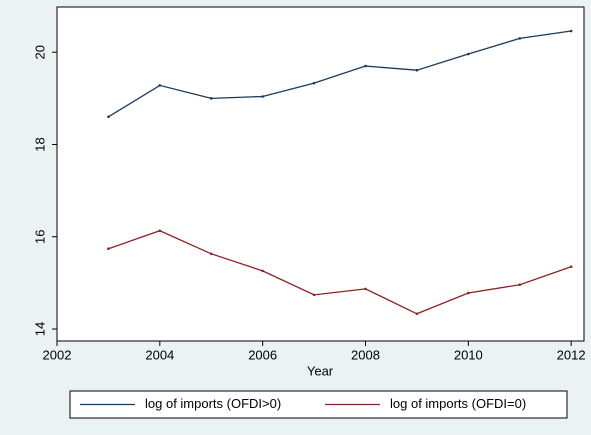  What do you see at coordinates (159, 354) in the screenshot?
I see `x-tick-label: 2004` at bounding box center [159, 354].